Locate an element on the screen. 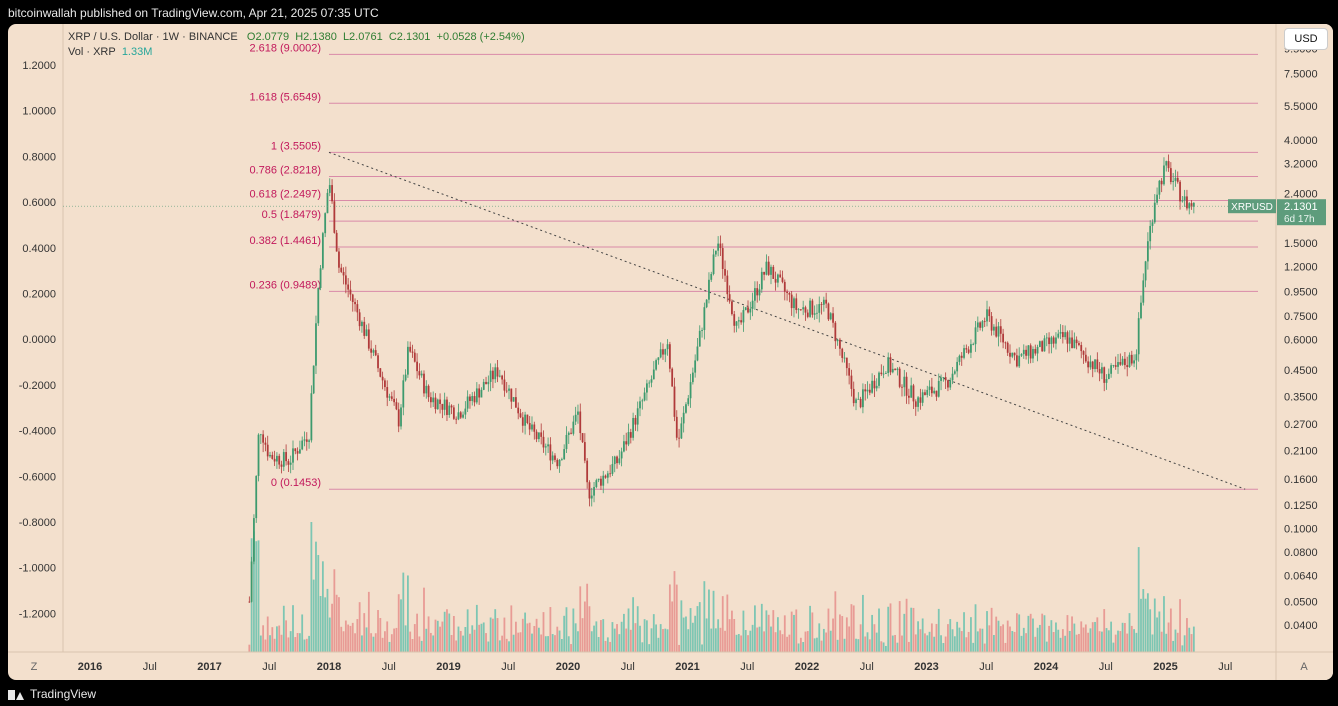 This screenshot has height=706, width=1338. fib-label-6: 0.382 (1.4461) is located at coordinates (285, 241).